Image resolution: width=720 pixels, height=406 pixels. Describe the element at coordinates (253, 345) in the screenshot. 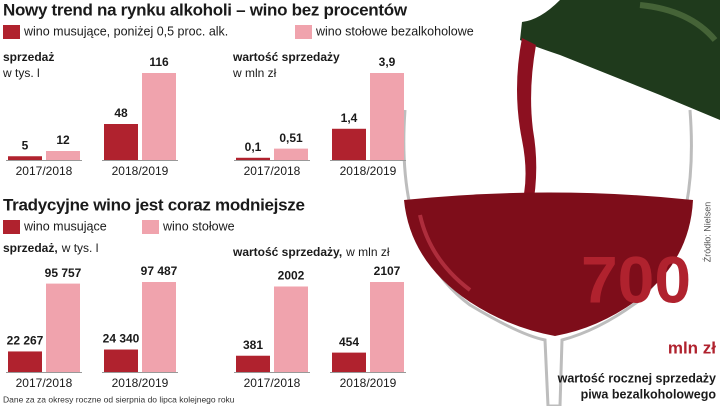

I see `value-label: 381` at that location.